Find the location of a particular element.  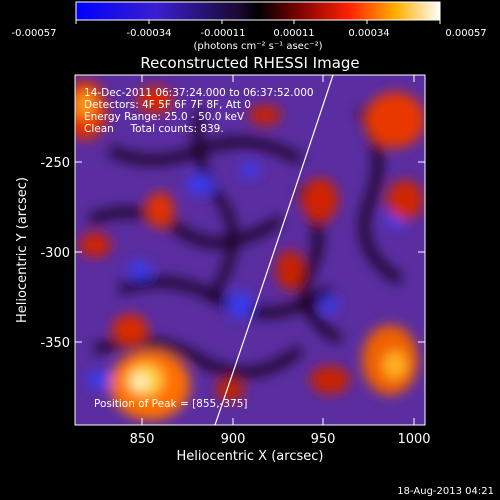

colorbar-tick-label: -0.00011 is located at coordinates (223, 33).